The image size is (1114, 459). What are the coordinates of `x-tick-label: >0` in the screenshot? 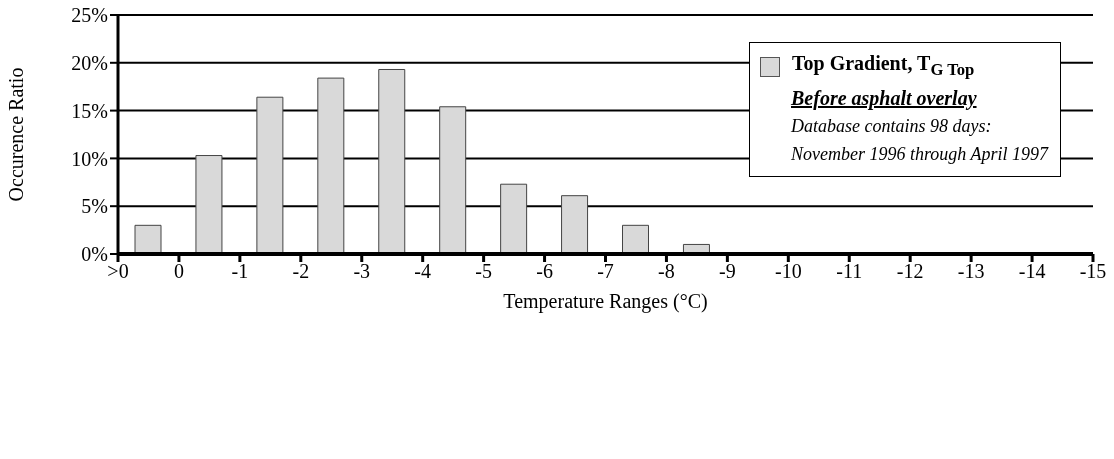 It's located at (118, 271).